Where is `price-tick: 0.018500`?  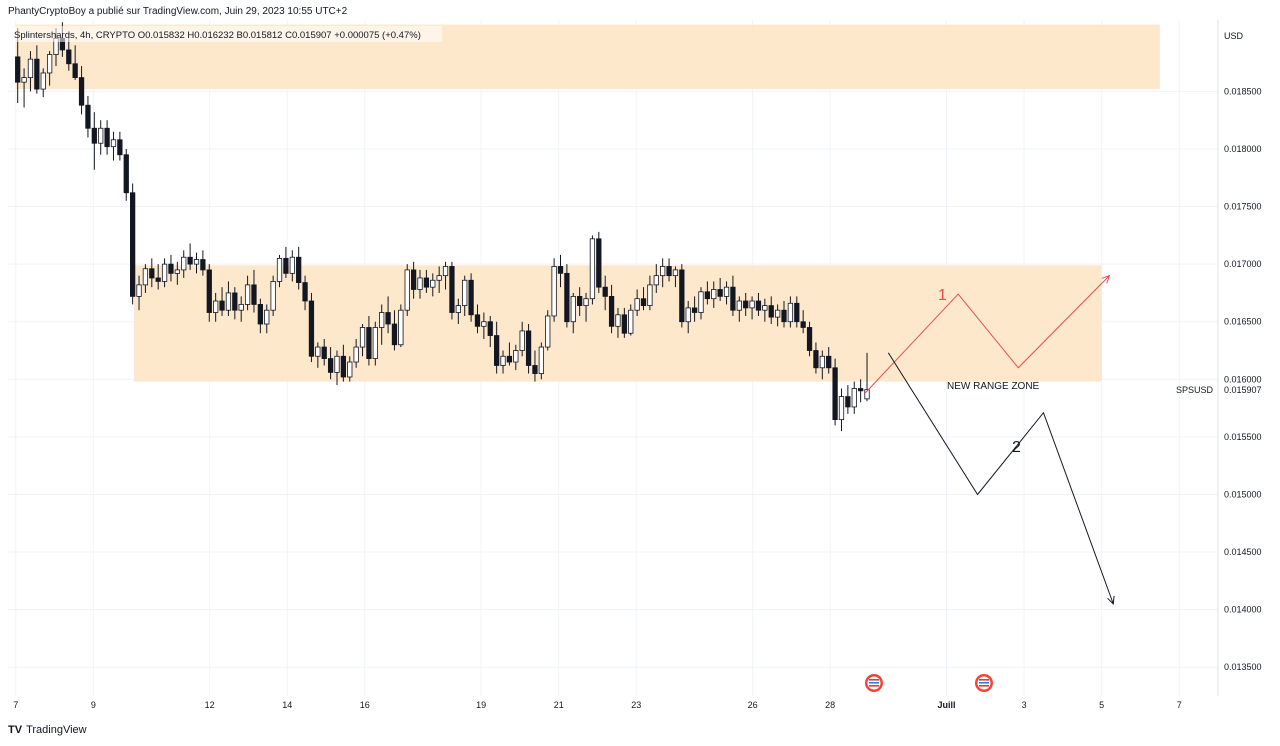 price-tick: 0.018500 is located at coordinates (1243, 91).